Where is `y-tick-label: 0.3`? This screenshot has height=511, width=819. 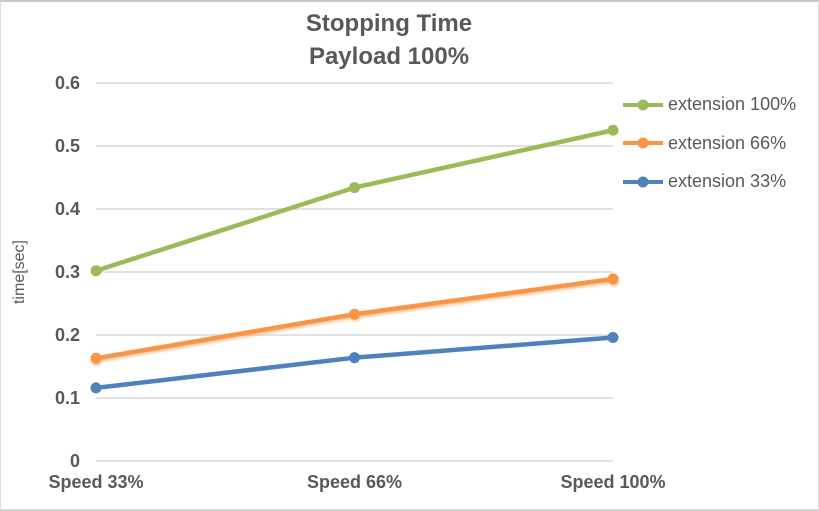 y-tick-label: 0.3 is located at coordinates (67, 272).